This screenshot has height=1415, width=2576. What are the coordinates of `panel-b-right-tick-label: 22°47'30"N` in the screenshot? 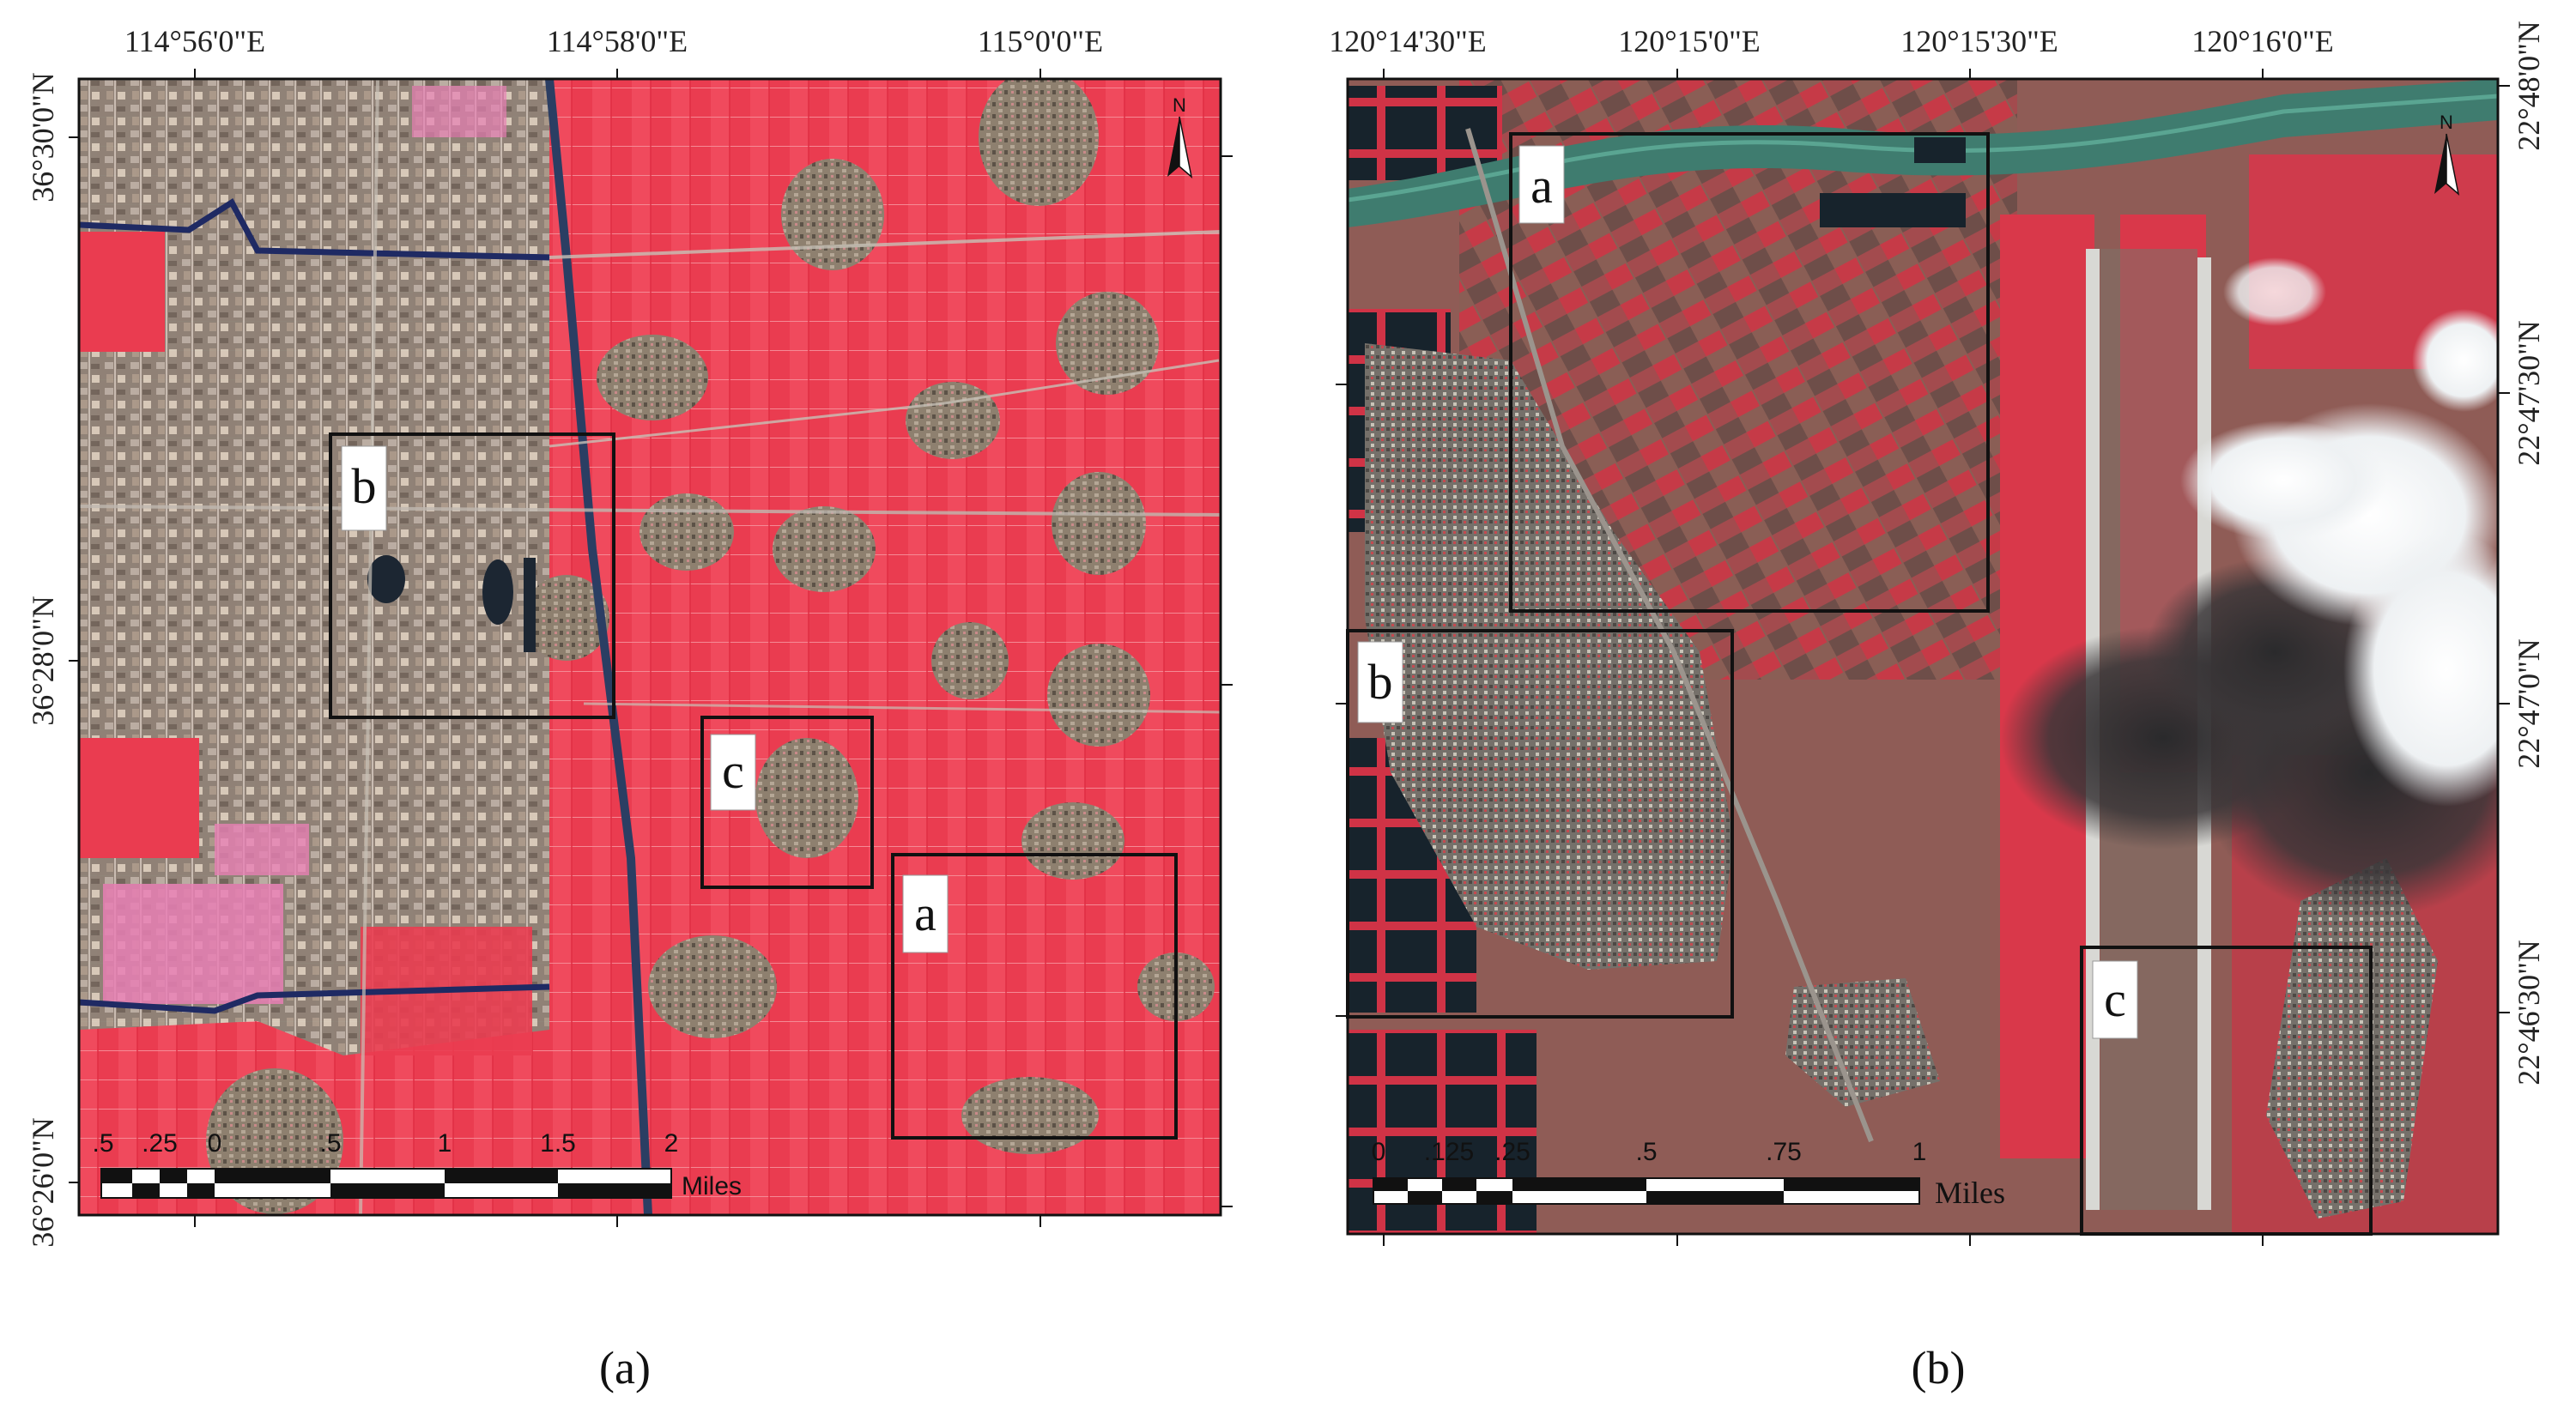 It's located at (2529, 393).